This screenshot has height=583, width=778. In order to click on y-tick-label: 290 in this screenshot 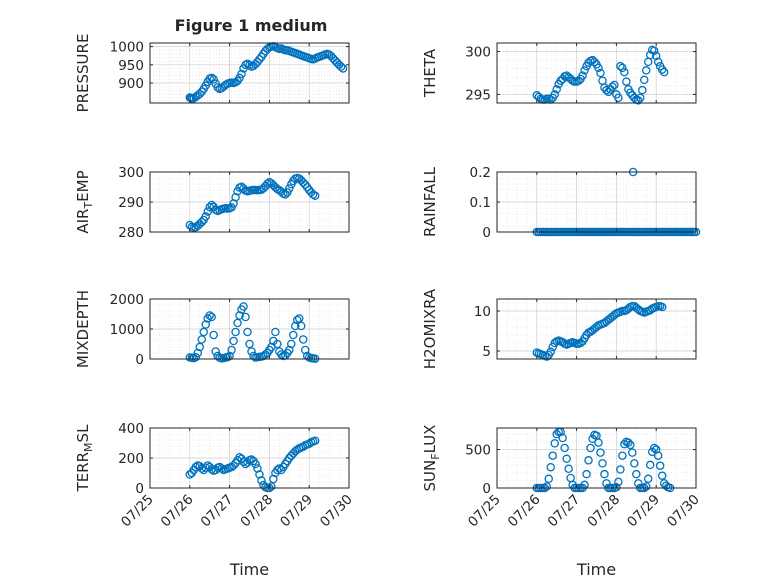, I will do `click(131, 203)`.